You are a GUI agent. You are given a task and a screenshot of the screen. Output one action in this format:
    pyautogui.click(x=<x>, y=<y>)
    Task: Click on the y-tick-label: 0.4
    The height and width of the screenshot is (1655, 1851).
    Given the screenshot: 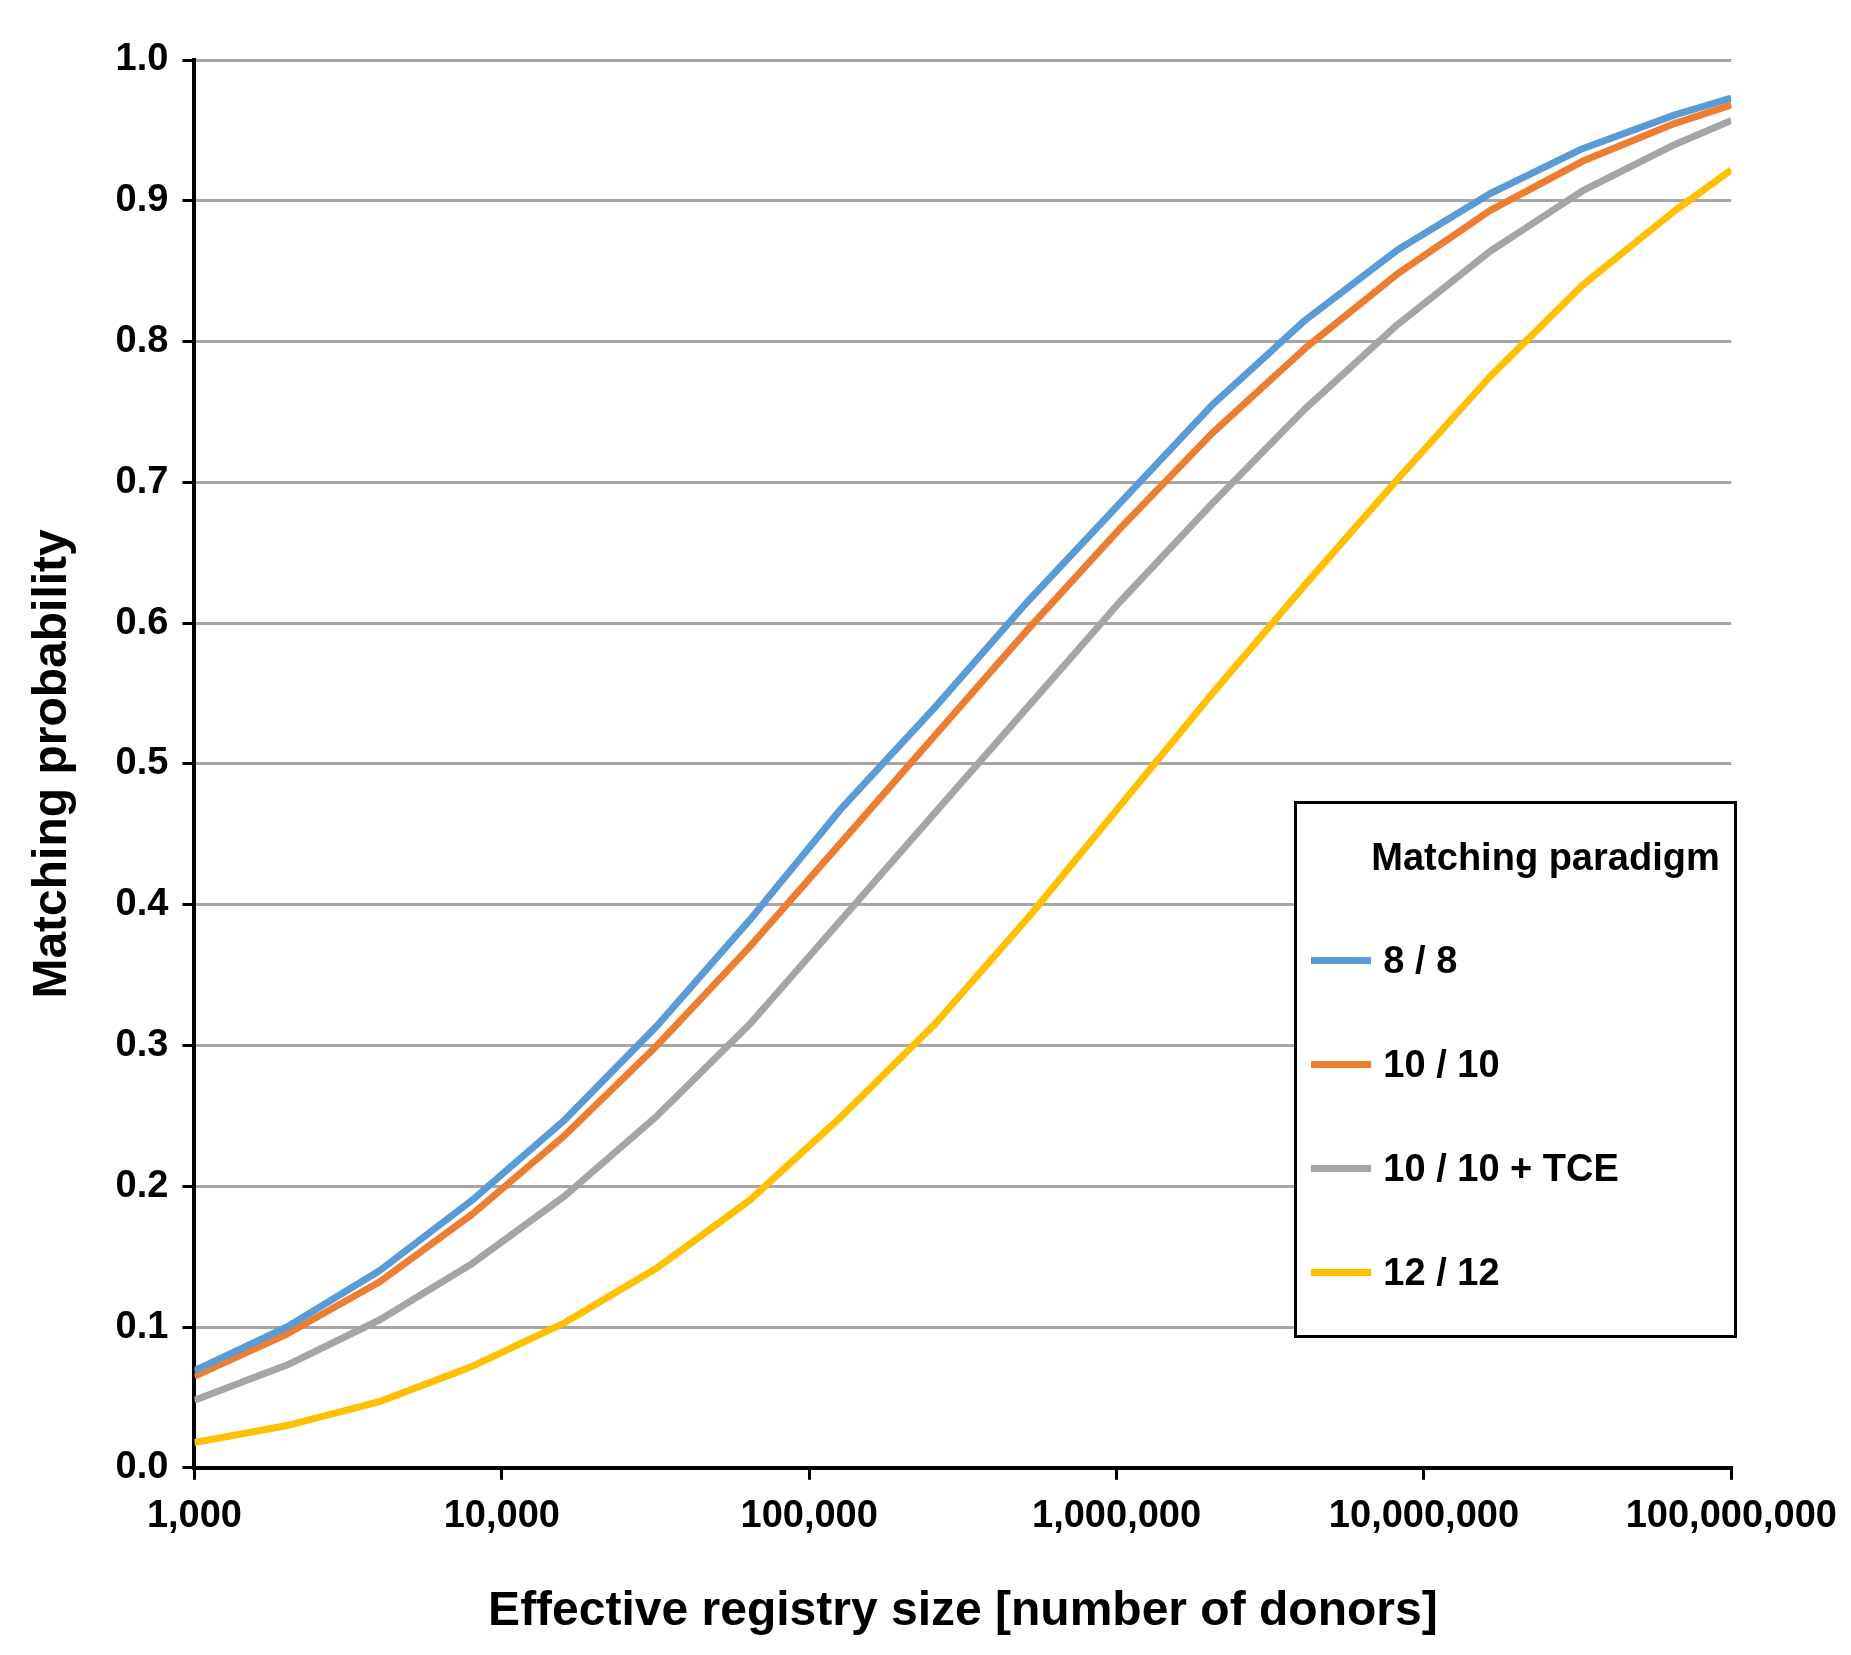 What is the action you would take?
    pyautogui.click(x=142, y=902)
    